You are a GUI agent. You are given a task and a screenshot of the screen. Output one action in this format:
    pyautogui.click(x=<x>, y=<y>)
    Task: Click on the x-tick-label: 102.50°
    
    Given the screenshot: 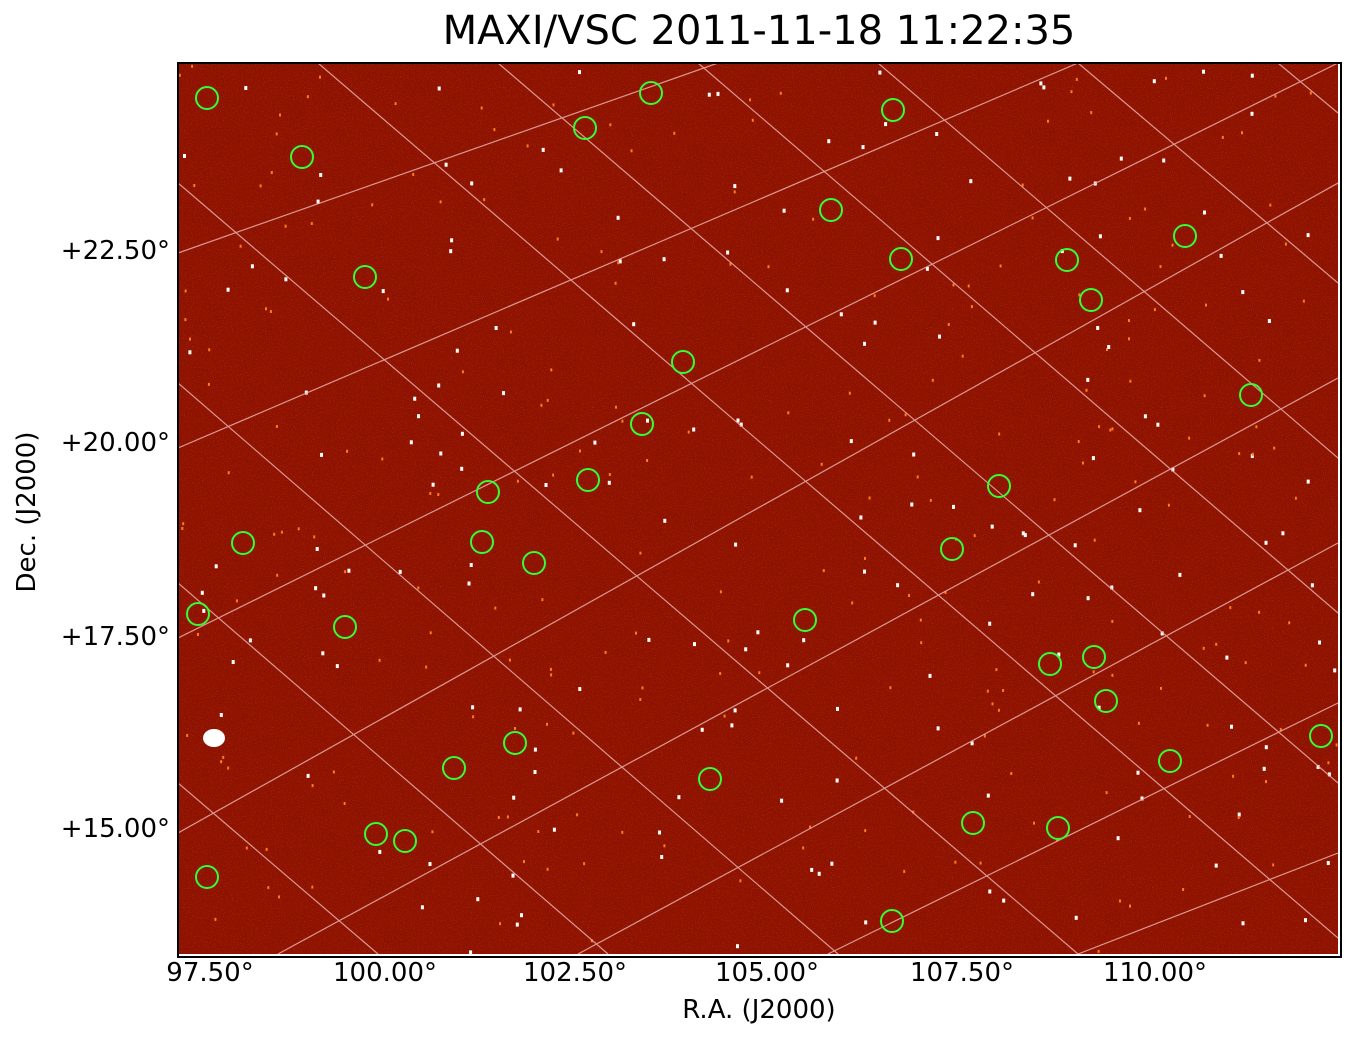 What is the action you would take?
    pyautogui.click(x=575, y=973)
    